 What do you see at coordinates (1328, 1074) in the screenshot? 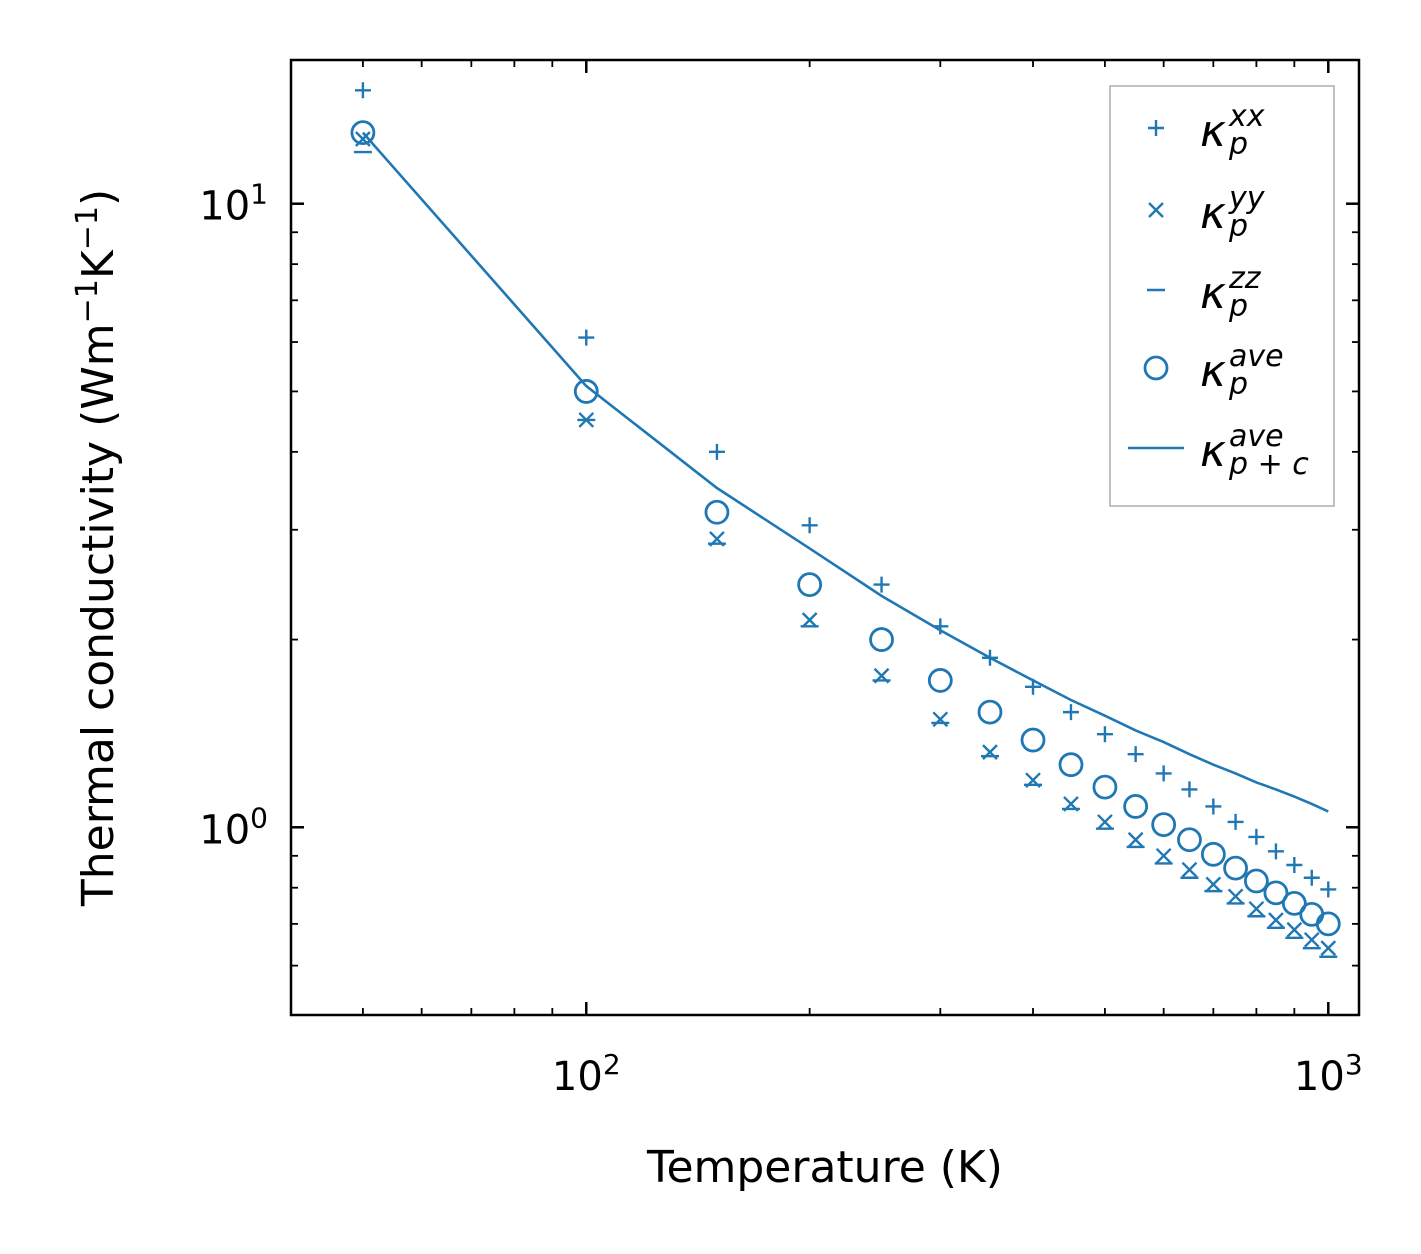
I see `x-tick-label: 103` at bounding box center [1328, 1074].